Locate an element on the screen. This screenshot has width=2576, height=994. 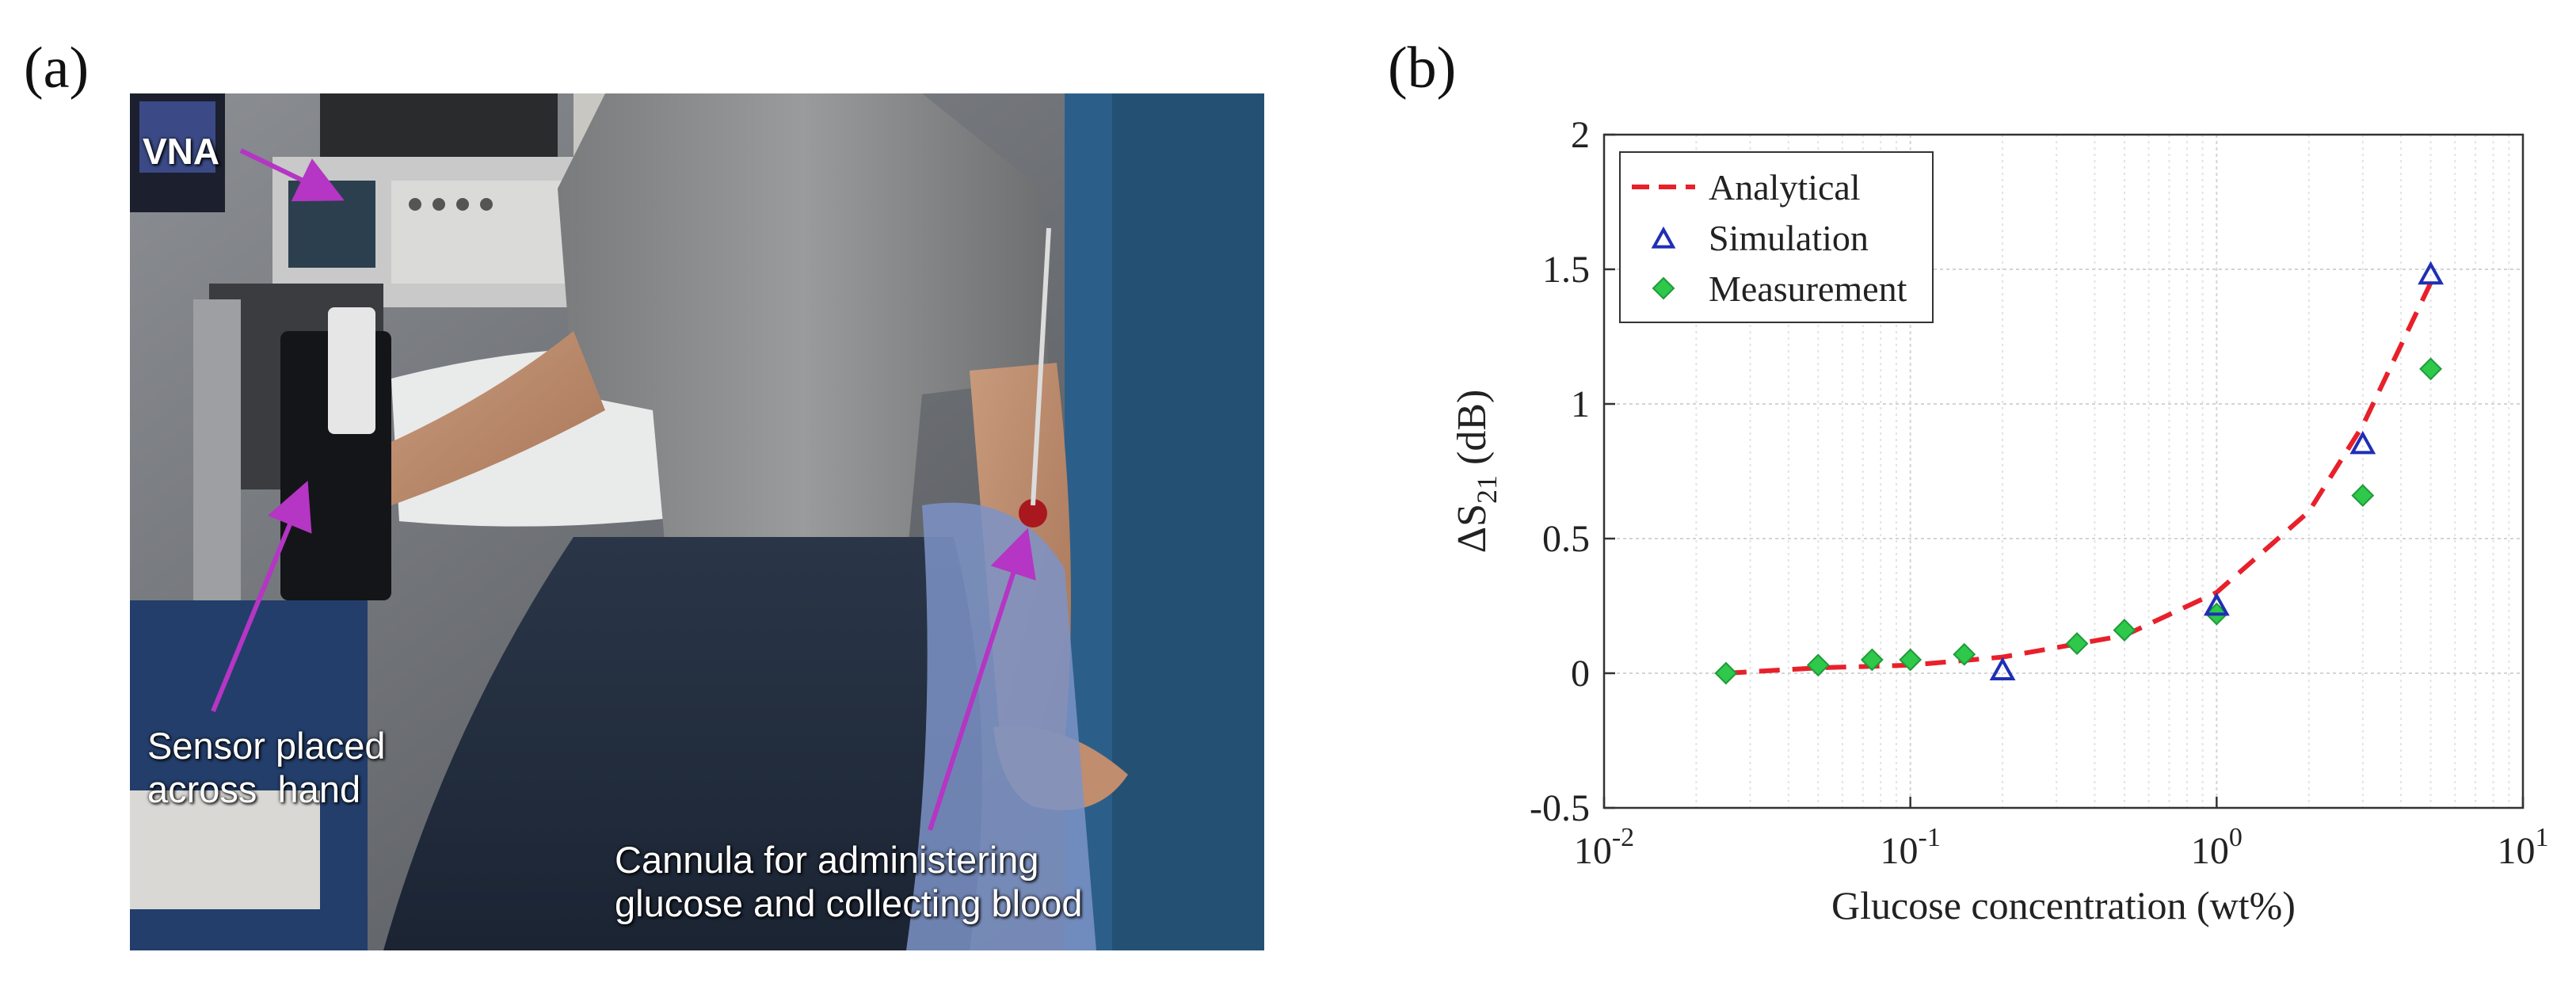
vna-arrow is located at coordinates (292, 175).